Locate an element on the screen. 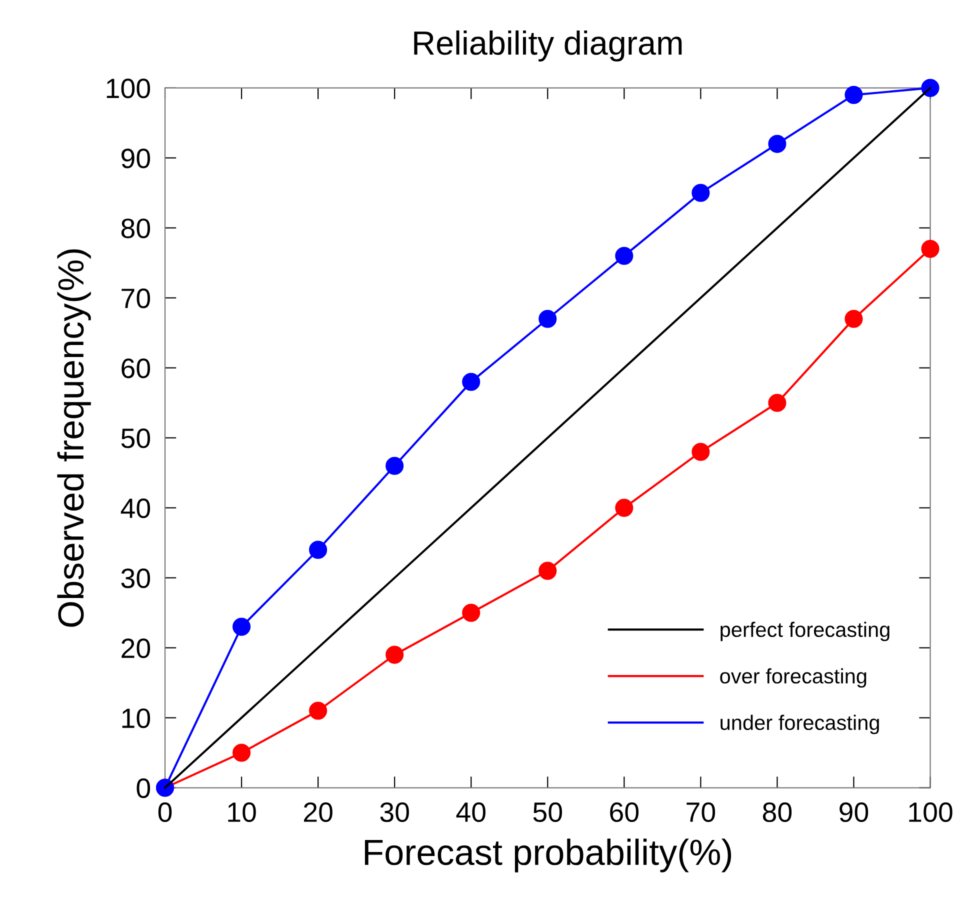 This screenshot has width=965, height=916. y-tick-label: 60 is located at coordinates (136, 368).